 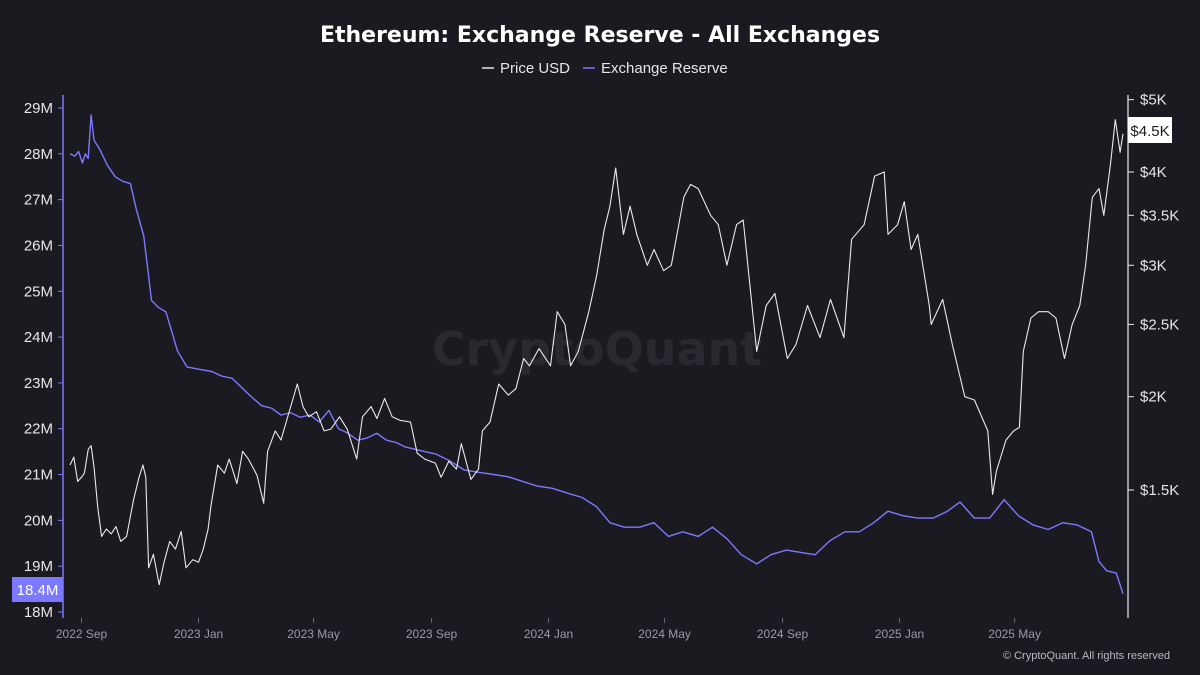 What do you see at coordinates (38, 429) in the screenshot?
I see `left-tick-label: 22M` at bounding box center [38, 429].